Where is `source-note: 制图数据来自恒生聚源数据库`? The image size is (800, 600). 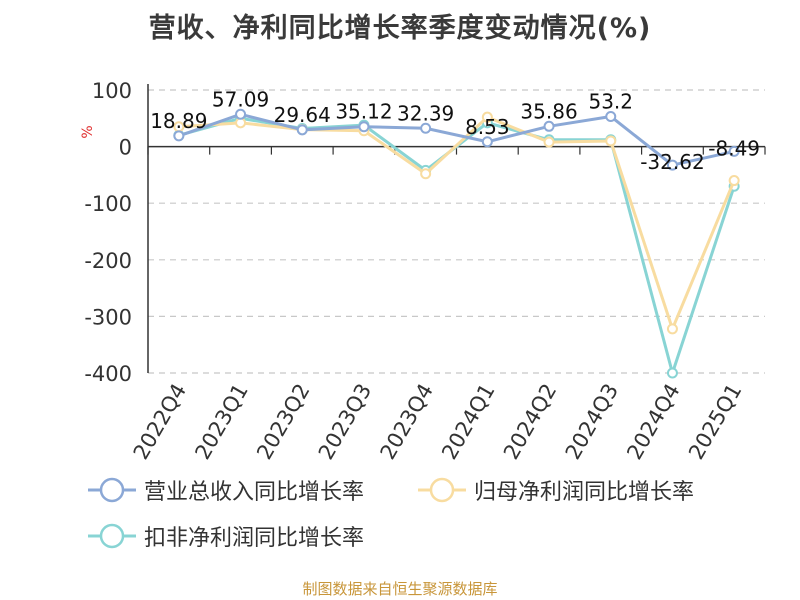 source-note: 制图数据来自恒生聚源数据库 is located at coordinates (400, 589).